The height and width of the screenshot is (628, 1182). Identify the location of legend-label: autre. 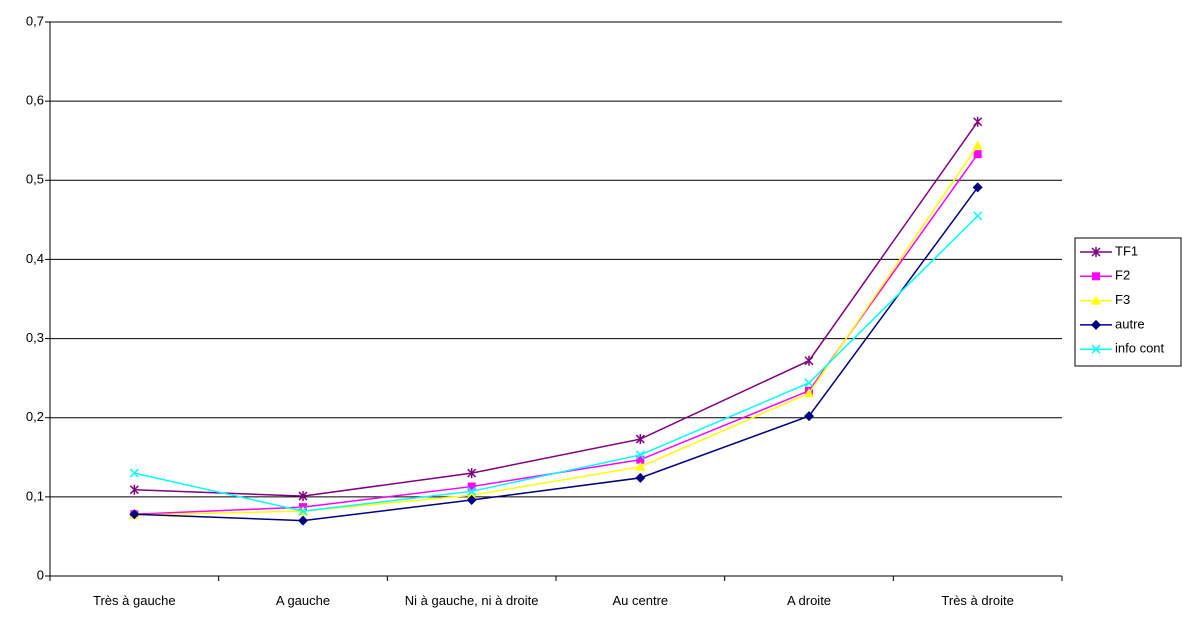
(1130, 323).